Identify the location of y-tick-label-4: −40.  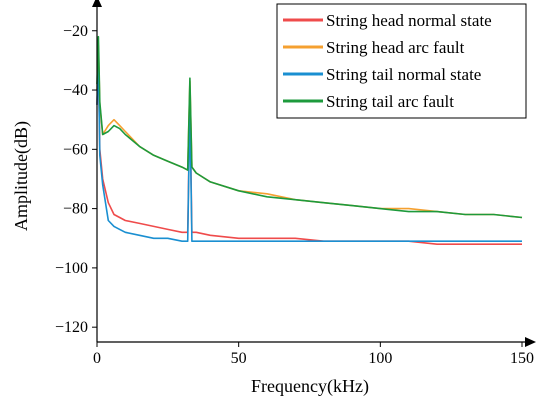
(75, 90).